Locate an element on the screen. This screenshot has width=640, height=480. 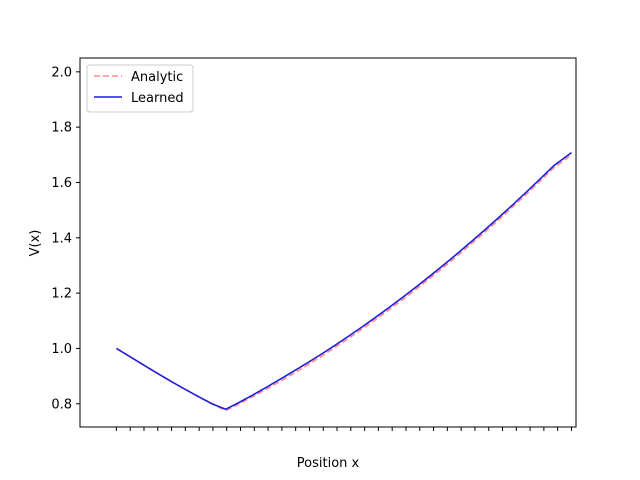
y-tick-label: 1.8 is located at coordinates (61, 128).